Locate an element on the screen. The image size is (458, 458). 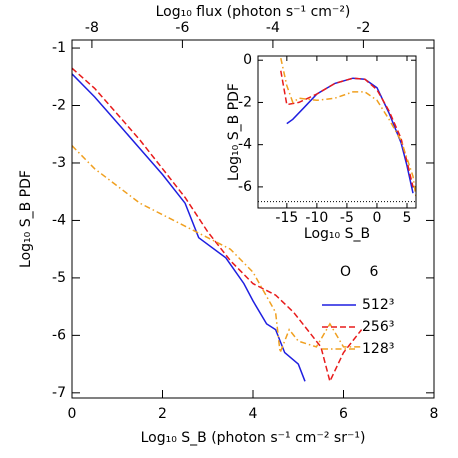
x2-axis-label: Log₁₀ flux (photon s⁻¹ cm⁻²) is located at coordinates (253, 12).